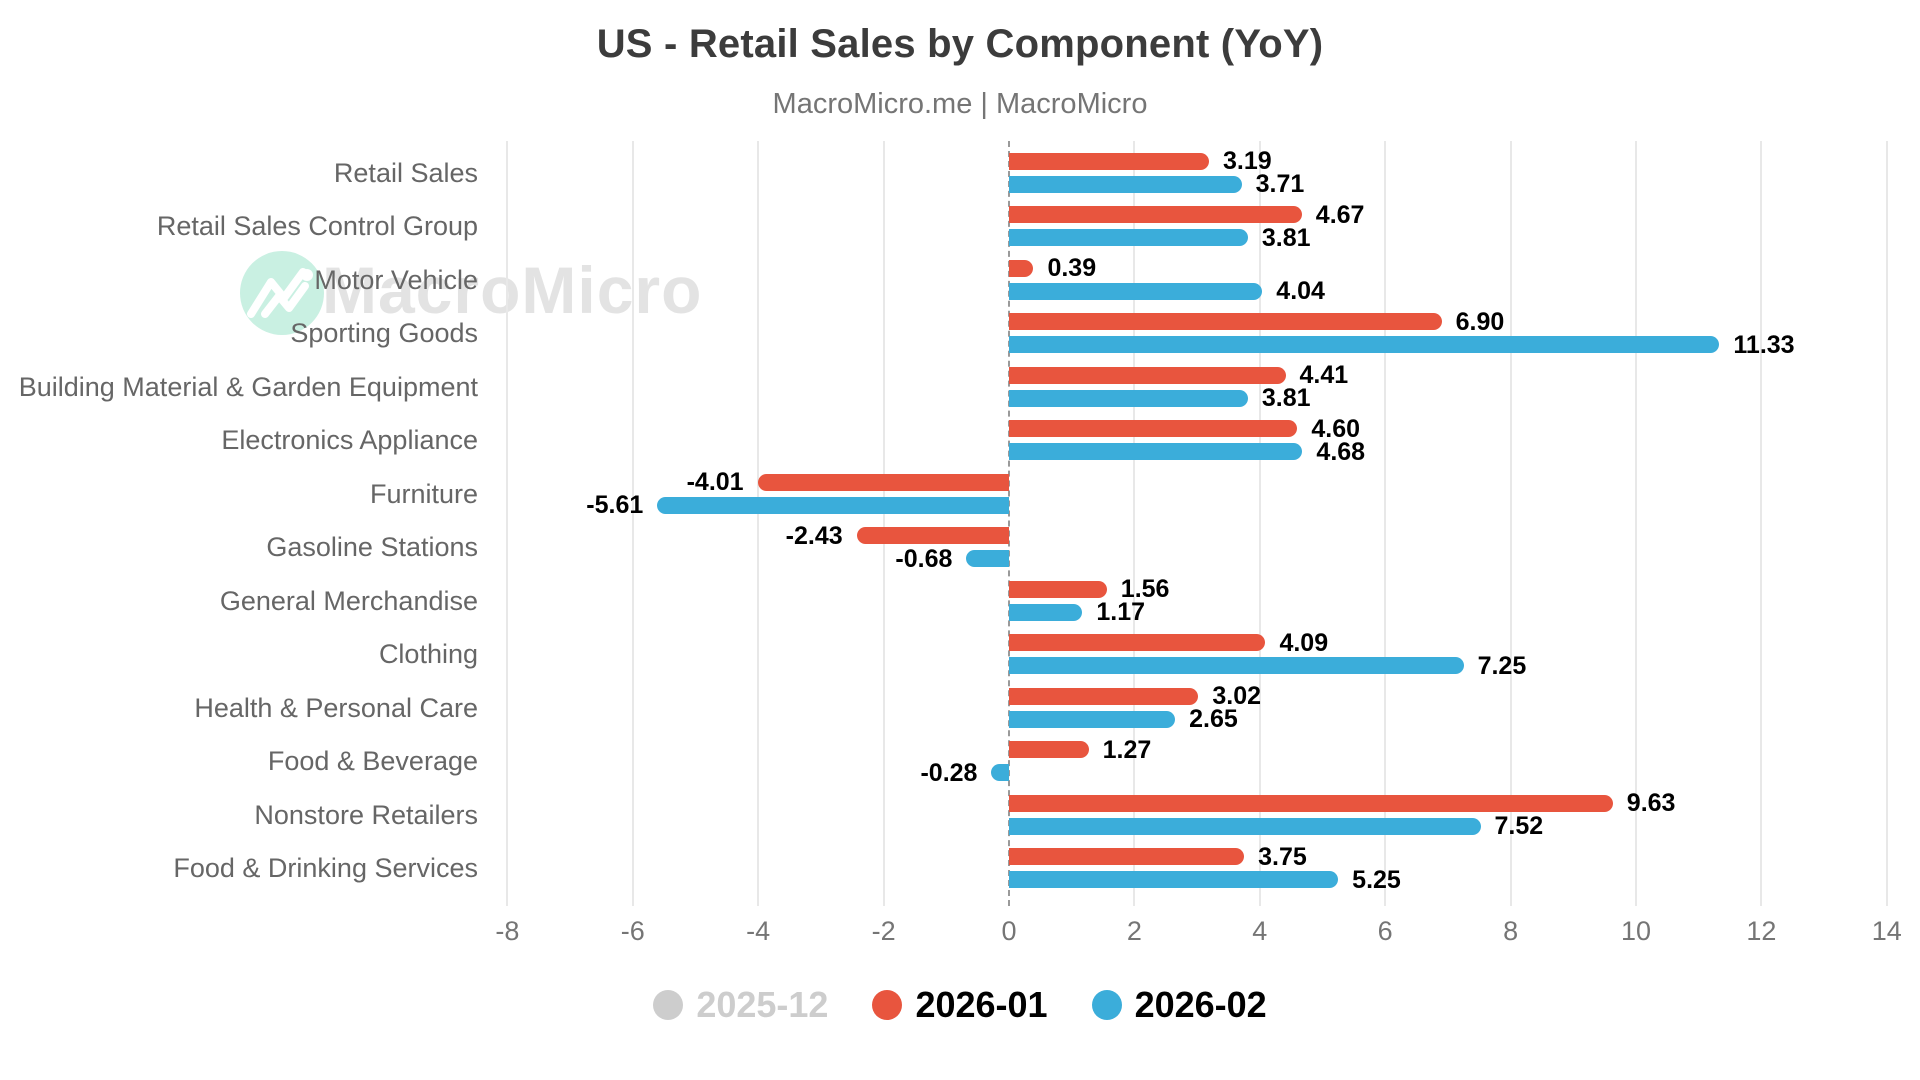  Describe the element at coordinates (317, 226) in the screenshot. I see `category-label: Retail Sales Control Group` at that location.